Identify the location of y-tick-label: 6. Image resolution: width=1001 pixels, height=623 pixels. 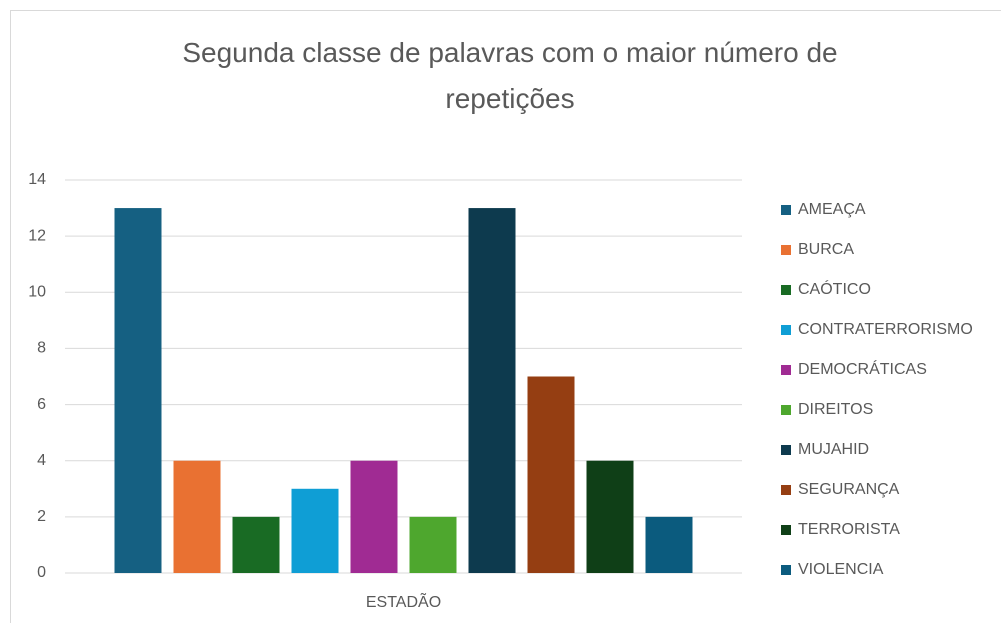
(41, 404).